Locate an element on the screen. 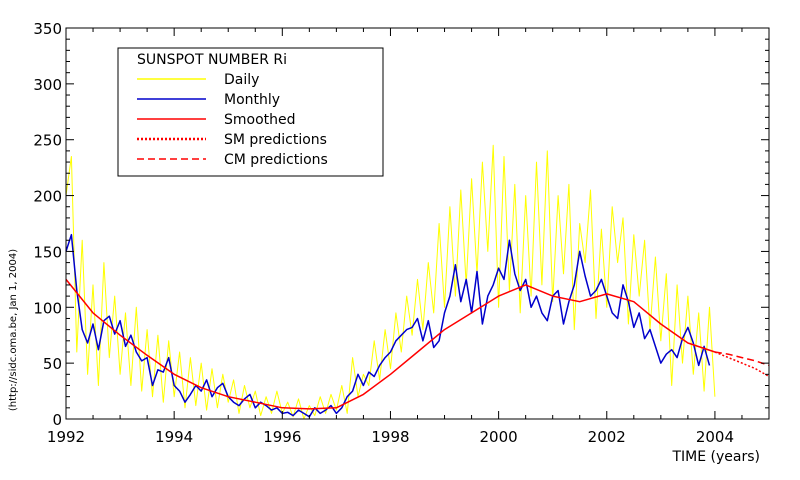  series-line-cm-predictions is located at coordinates (742, 359).